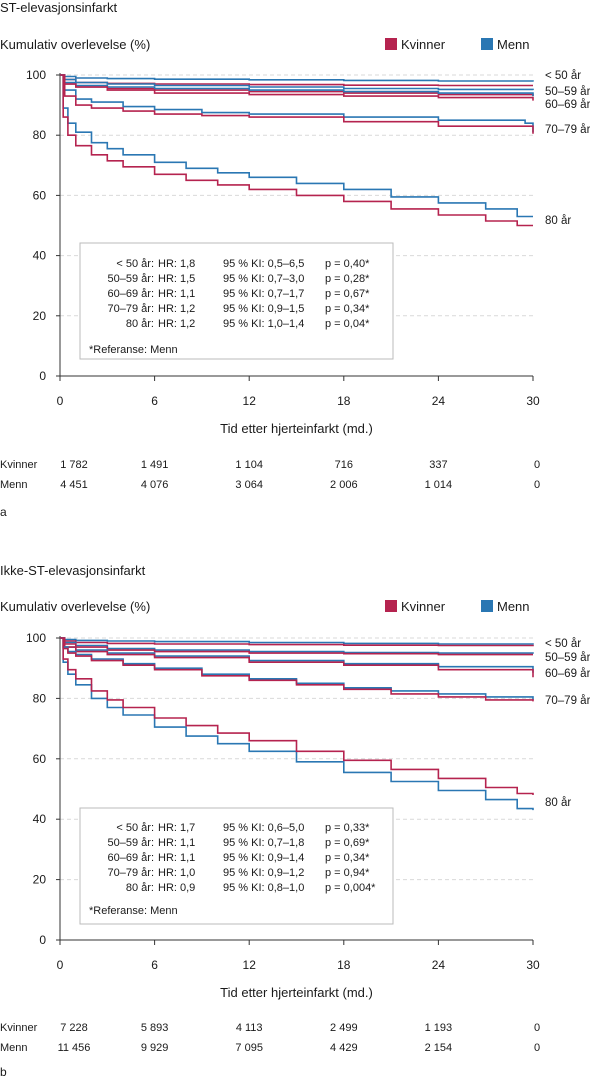 The image size is (590, 1080). I want to click on panel-label: b, so click(3, 1072).